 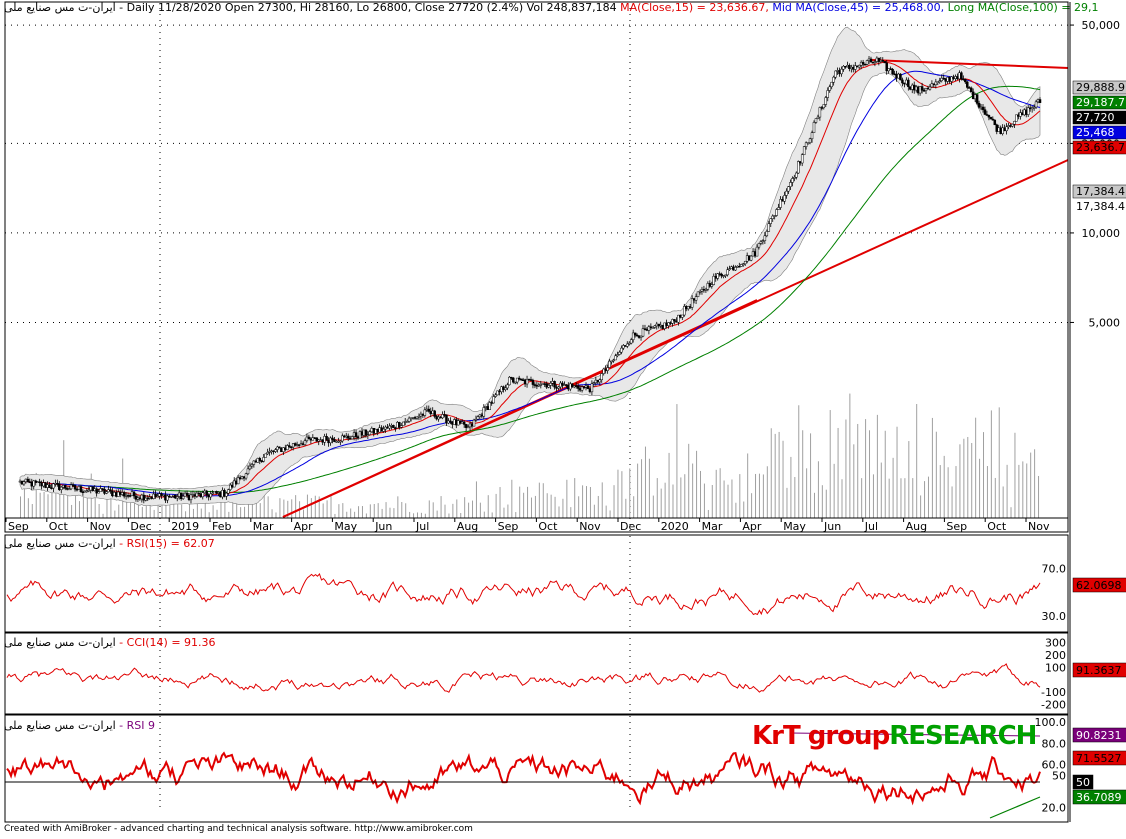 What do you see at coordinates (1099, 147) in the screenshot?
I see `price-label-box` at bounding box center [1099, 147].